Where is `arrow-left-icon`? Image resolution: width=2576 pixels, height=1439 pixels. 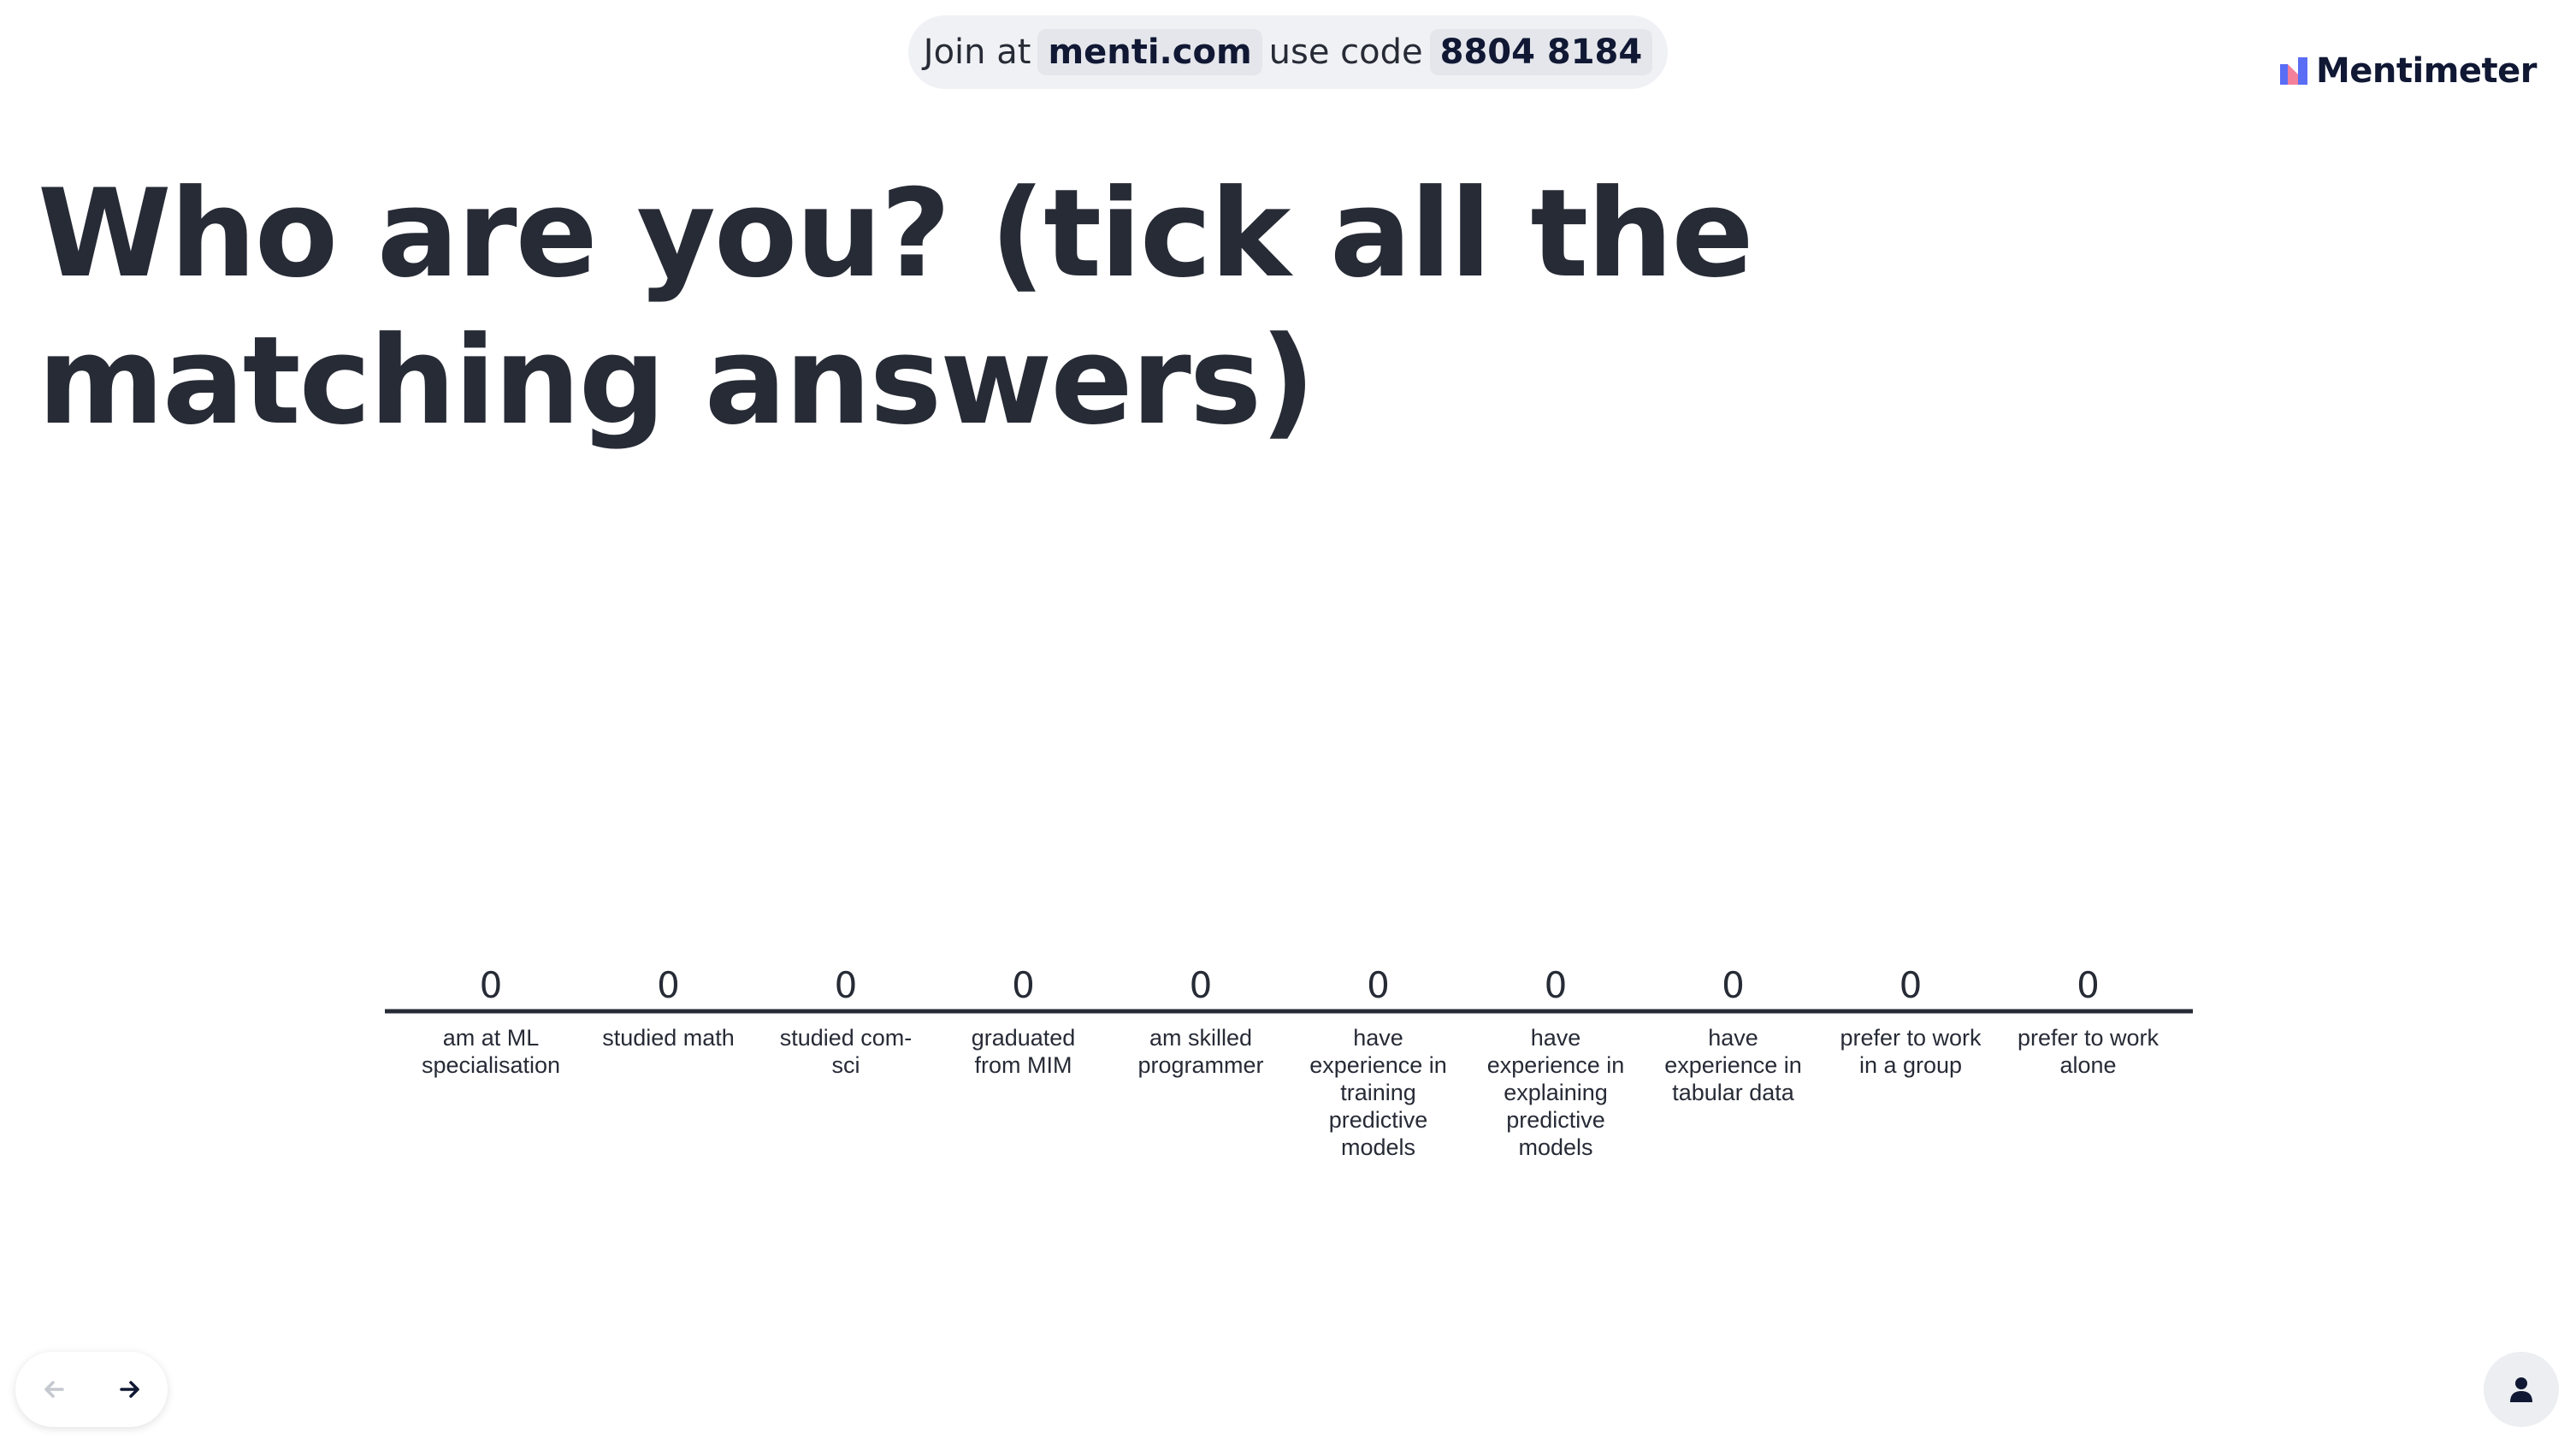
arrow-left-icon is located at coordinates (54, 1389).